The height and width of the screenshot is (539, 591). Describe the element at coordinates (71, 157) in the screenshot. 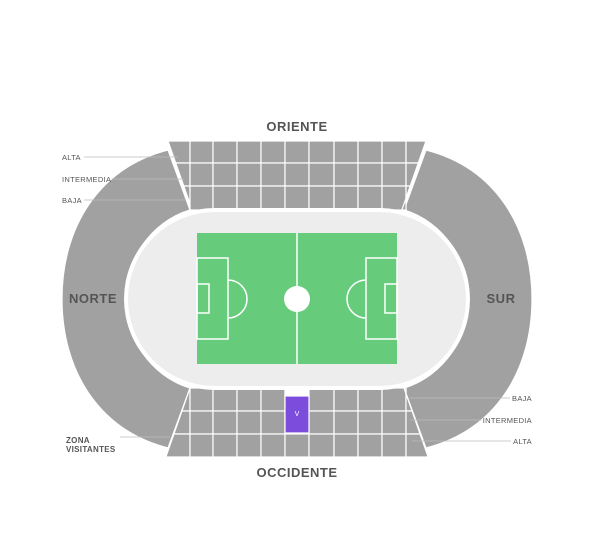

I see `tier-label-alta-east: ALTA` at that location.